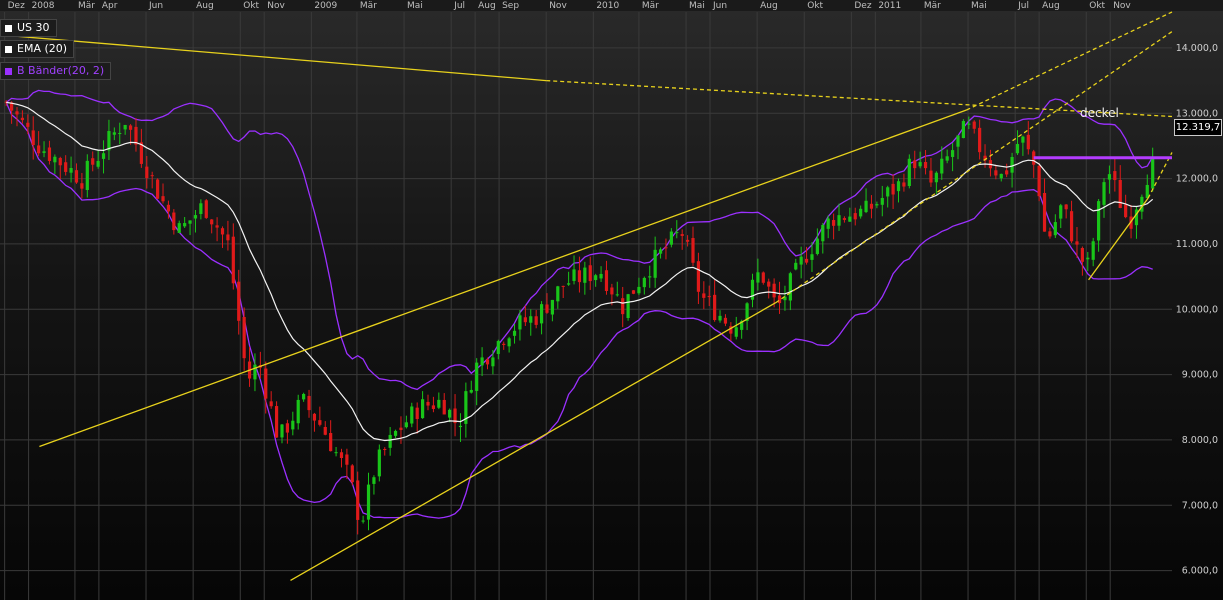 This screenshot has width=1223, height=600. What do you see at coordinates (110, 6) in the screenshot?
I see `x-tick-label: Apr` at bounding box center [110, 6].